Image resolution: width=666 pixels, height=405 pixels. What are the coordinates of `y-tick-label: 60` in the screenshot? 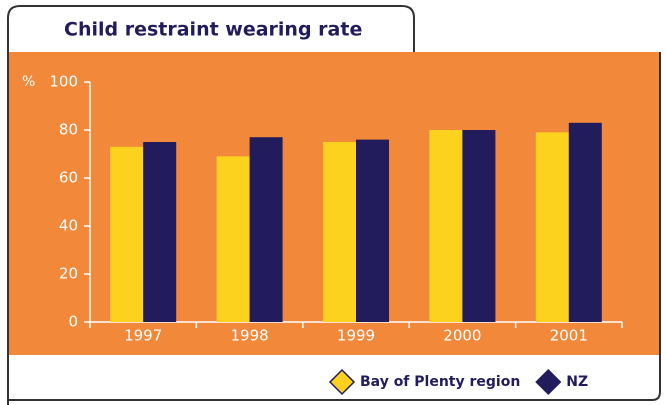 It's located at (68, 178).